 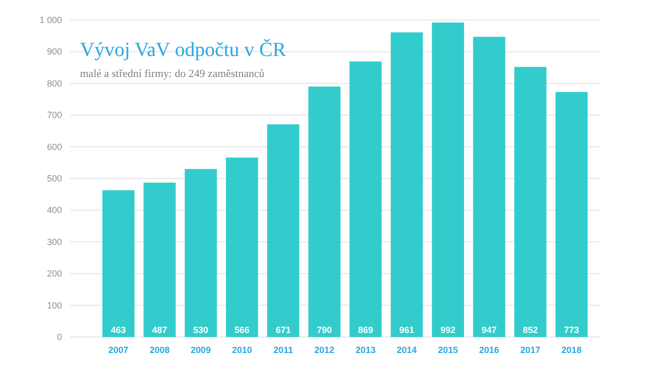 I want to click on data-label: 790, so click(x=324, y=330).